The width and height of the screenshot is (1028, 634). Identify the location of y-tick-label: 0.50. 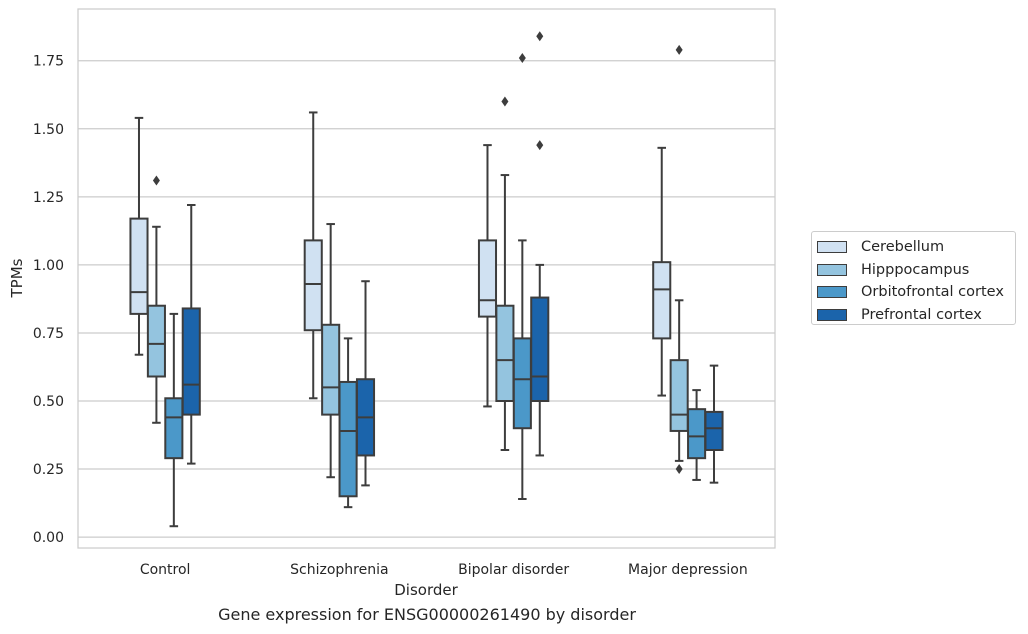
(48, 402).